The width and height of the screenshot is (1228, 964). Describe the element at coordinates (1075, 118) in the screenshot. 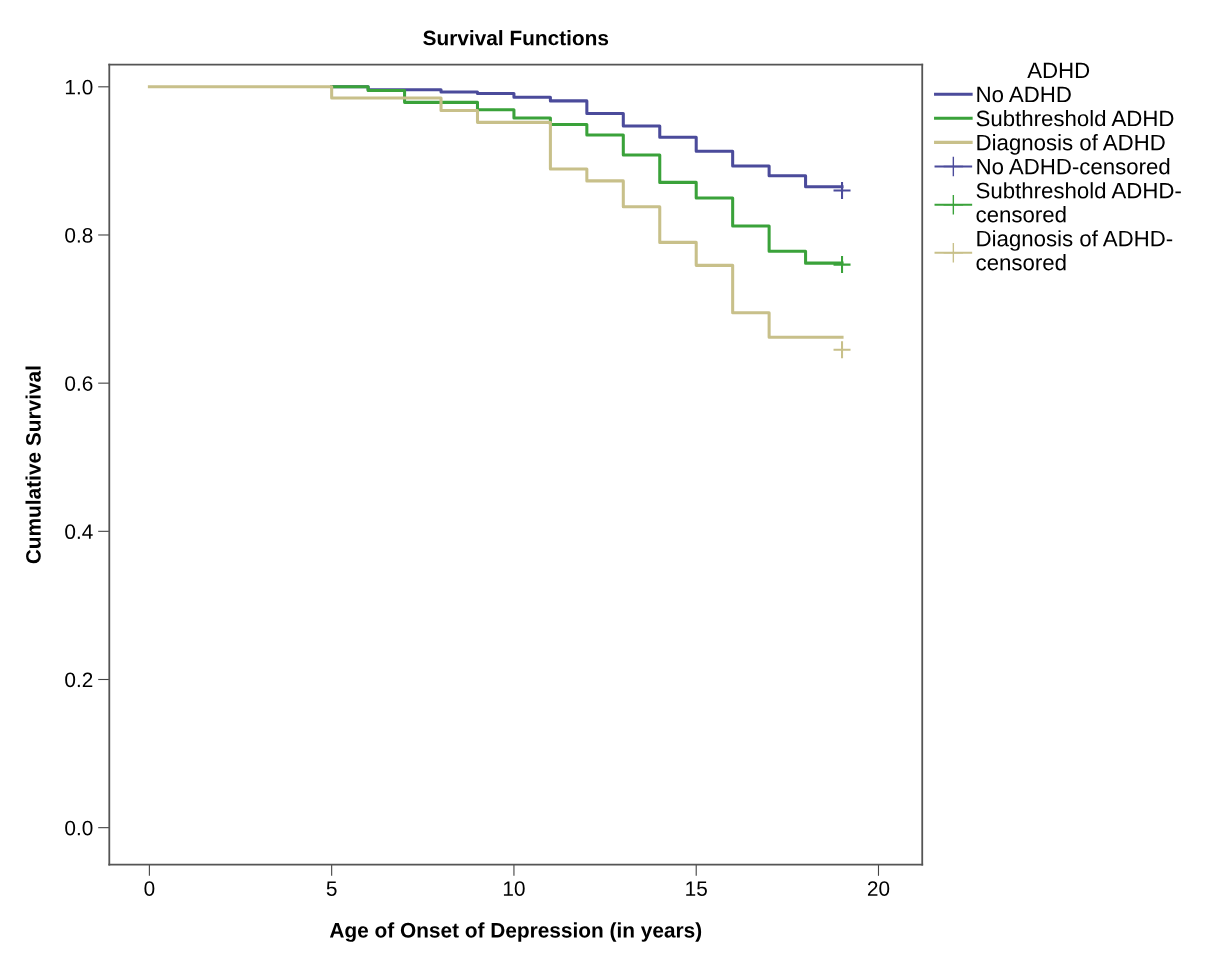

I see `legend-label: Subthreshold ADHD` at that location.